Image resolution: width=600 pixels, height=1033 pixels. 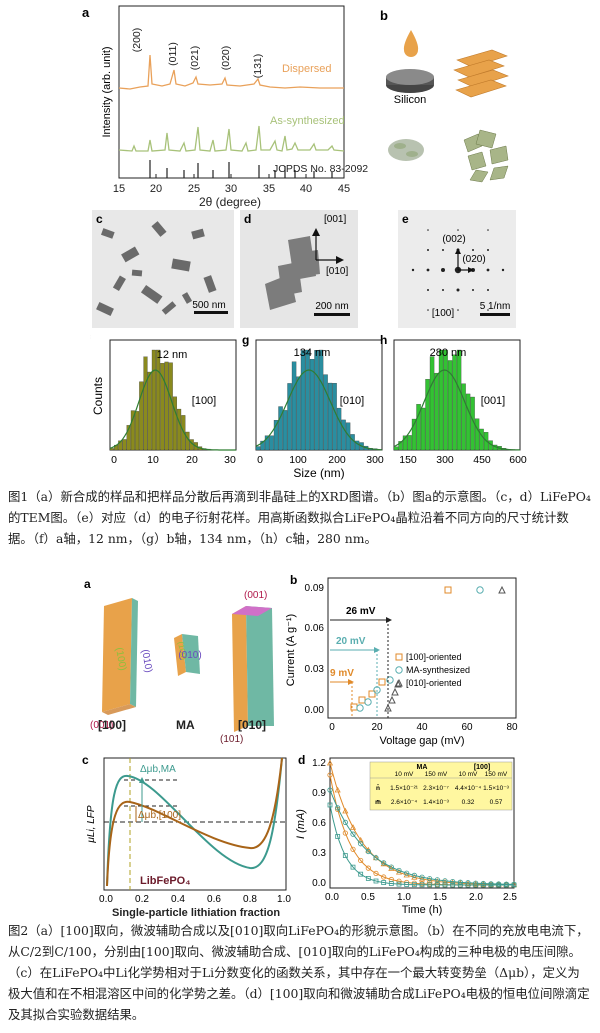 What do you see at coordinates (86, 12) in the screenshot?
I see `panel-label-a: a` at bounding box center [86, 12].